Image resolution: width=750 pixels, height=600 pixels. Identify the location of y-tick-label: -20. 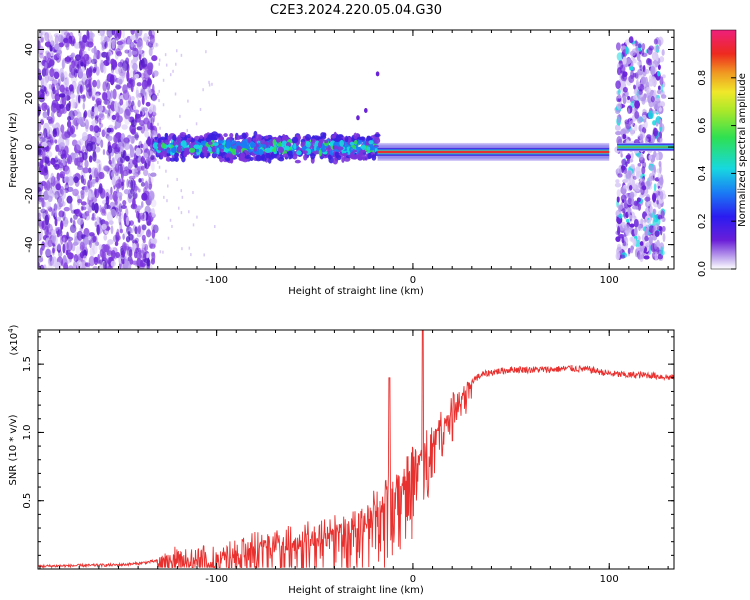
(29, 196).